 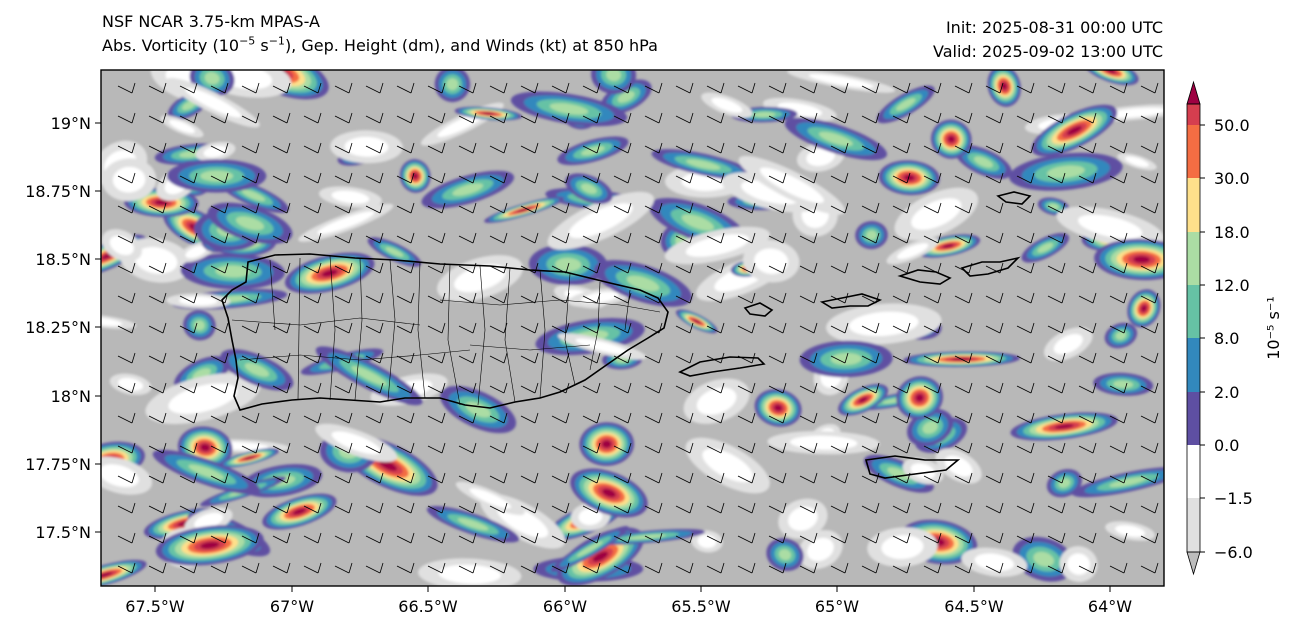 I want to click on lat-tick-label: 19°N, so click(x=71, y=123).